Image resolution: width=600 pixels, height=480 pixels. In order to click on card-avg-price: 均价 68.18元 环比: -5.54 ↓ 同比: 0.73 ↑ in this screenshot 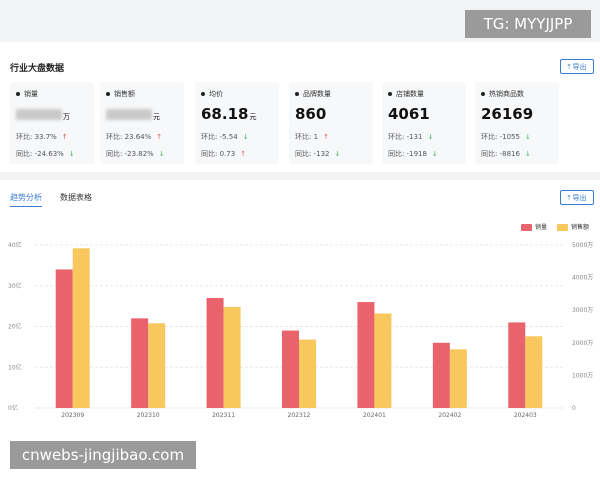, I will do `click(237, 123)`.